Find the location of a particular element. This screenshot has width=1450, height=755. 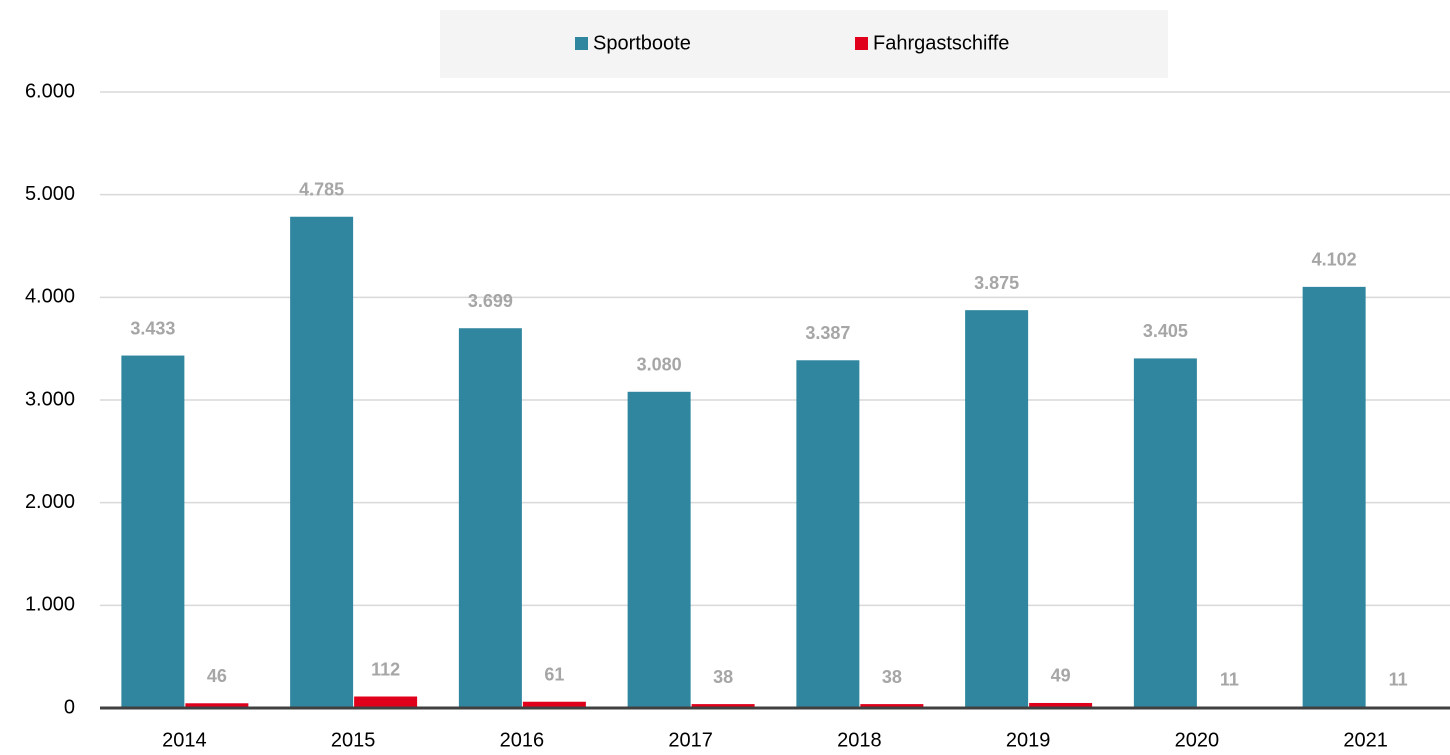

y-tick-label: 3.000 is located at coordinates (50, 399).